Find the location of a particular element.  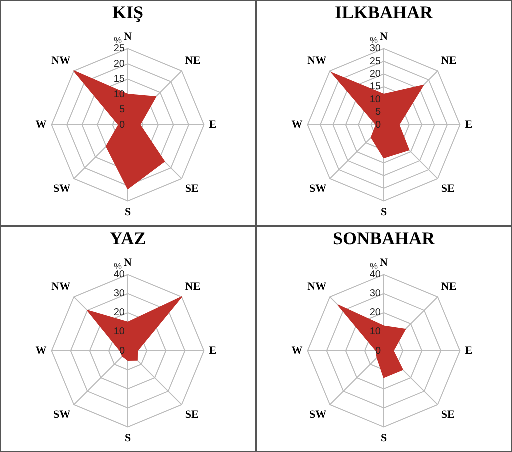

chart-title: KIŞ is located at coordinates (128, 12).